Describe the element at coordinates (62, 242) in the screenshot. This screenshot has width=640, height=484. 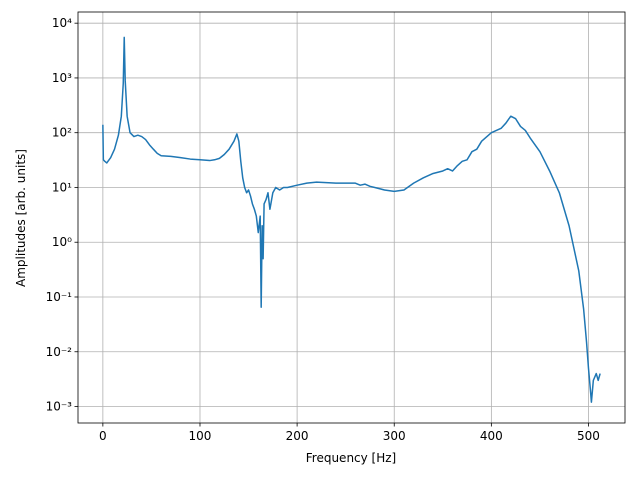
I see `y-tick-label: 10⁰` at that location.